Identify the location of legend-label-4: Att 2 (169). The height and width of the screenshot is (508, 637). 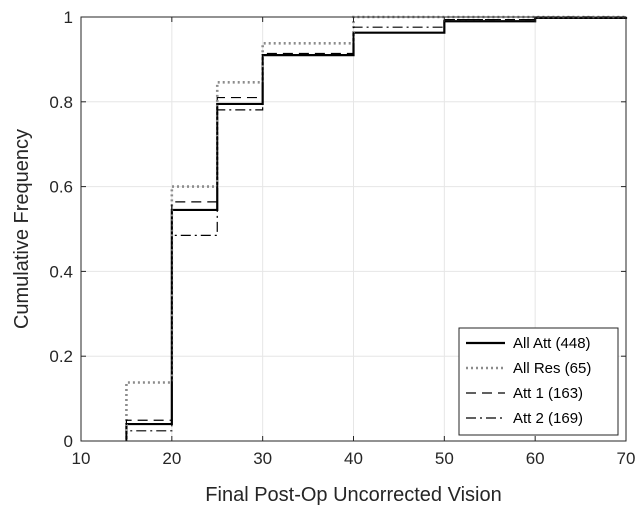
(548, 418).